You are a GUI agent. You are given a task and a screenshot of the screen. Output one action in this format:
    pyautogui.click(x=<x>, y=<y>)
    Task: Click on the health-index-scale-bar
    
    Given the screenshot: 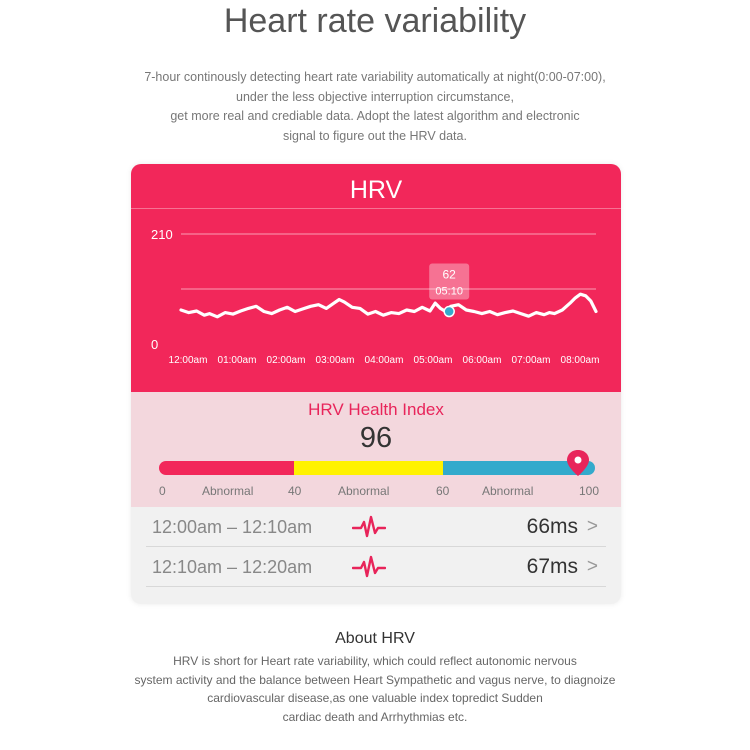 What is the action you would take?
    pyautogui.click(x=377, y=468)
    